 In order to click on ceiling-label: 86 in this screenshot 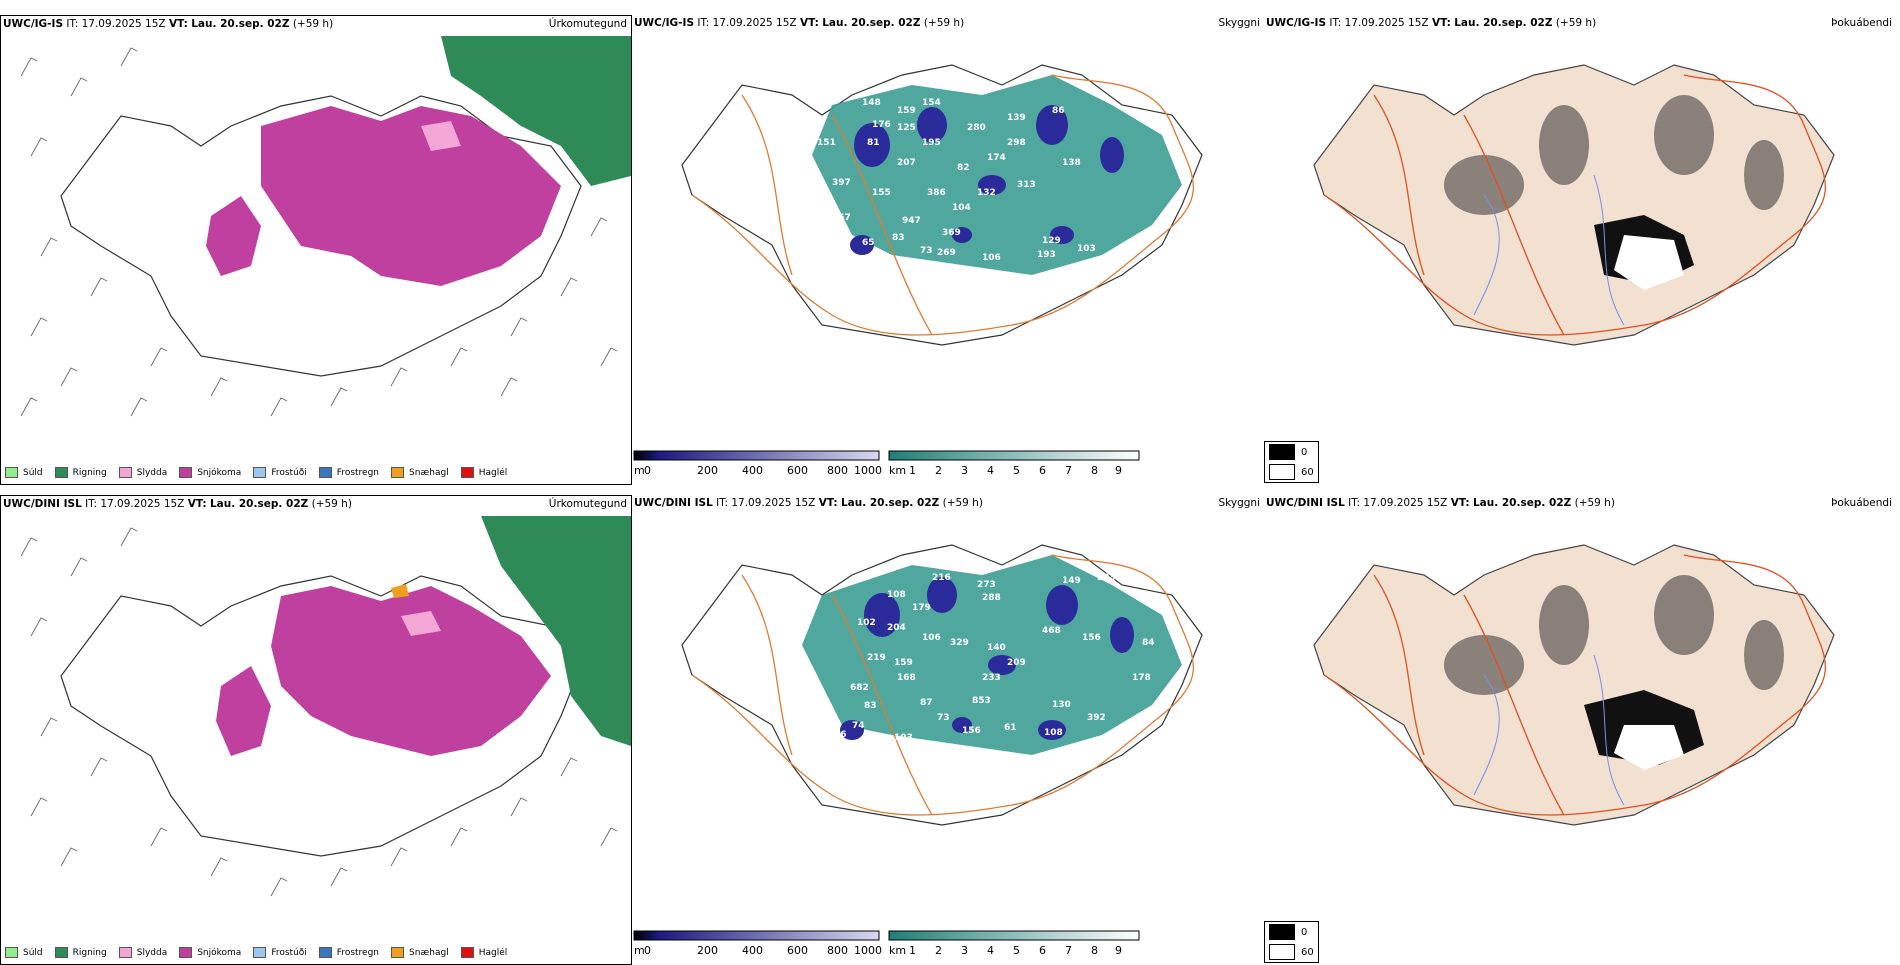, I will do `click(1058, 111)`.